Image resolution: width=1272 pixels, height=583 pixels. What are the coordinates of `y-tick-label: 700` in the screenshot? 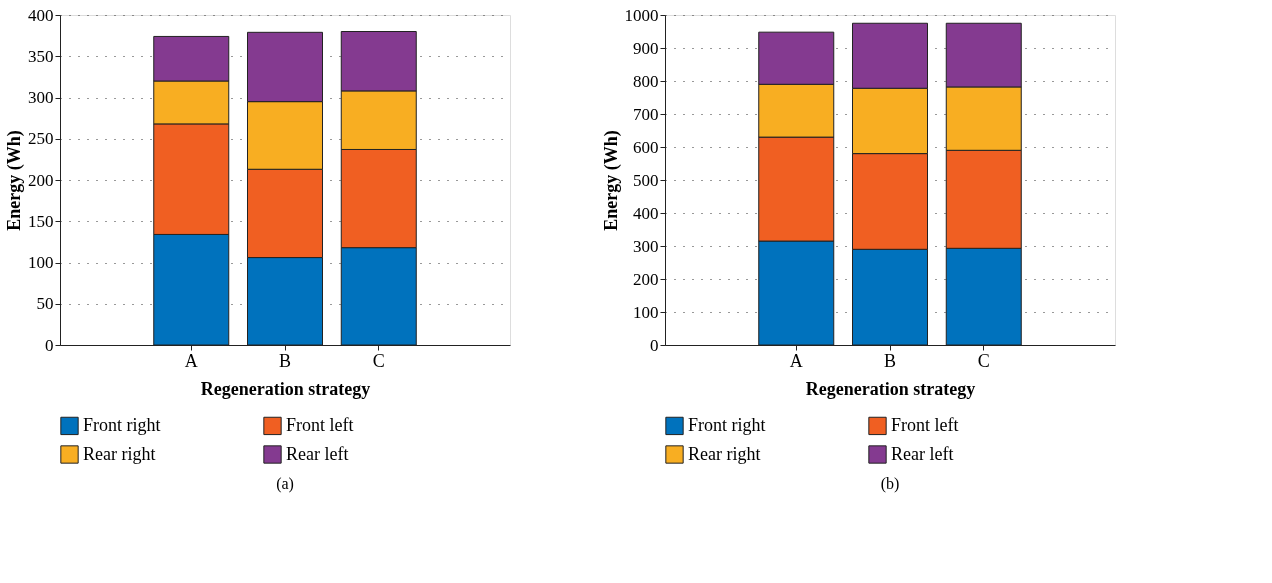 It's located at (646, 114).